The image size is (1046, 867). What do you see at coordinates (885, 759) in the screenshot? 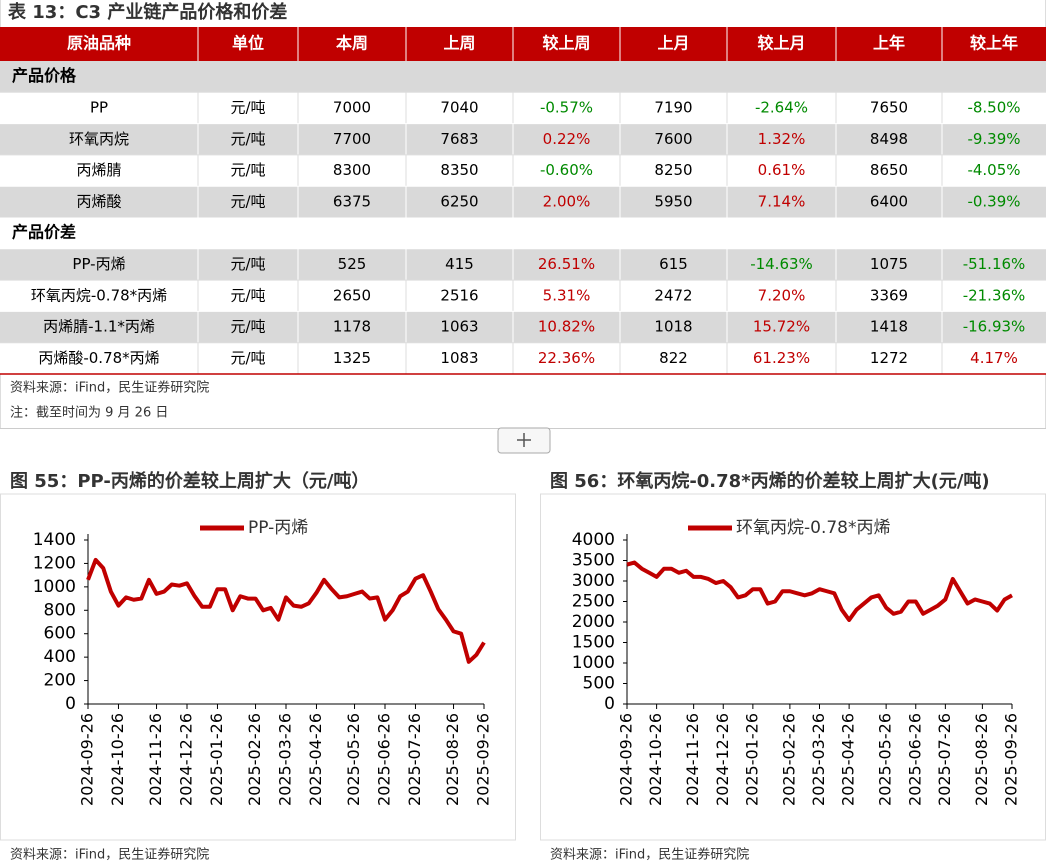
I see `x-tick-label: 2025-05-26` at bounding box center [885, 759].